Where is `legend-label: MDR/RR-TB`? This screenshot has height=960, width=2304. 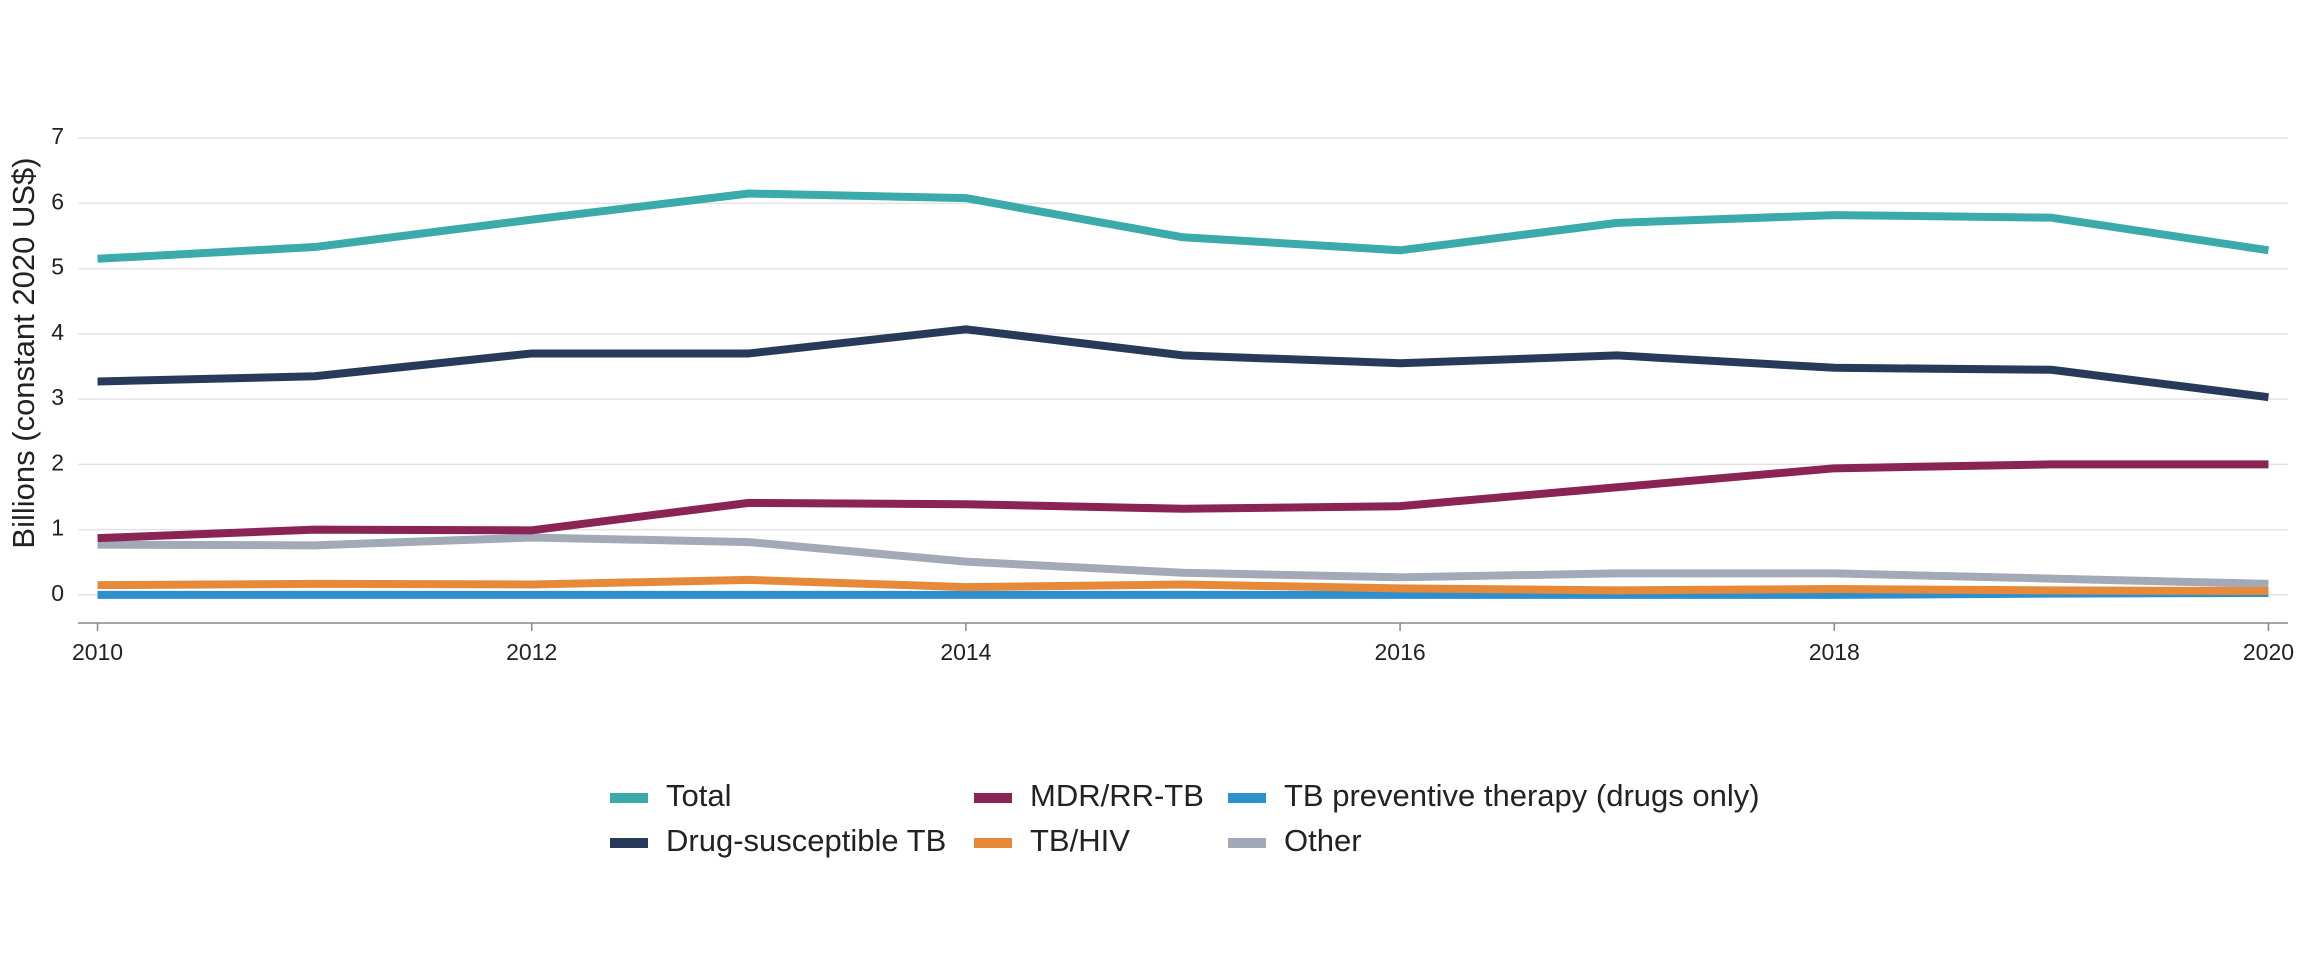
legend-label: MDR/RR-TB is located at coordinates (1117, 795).